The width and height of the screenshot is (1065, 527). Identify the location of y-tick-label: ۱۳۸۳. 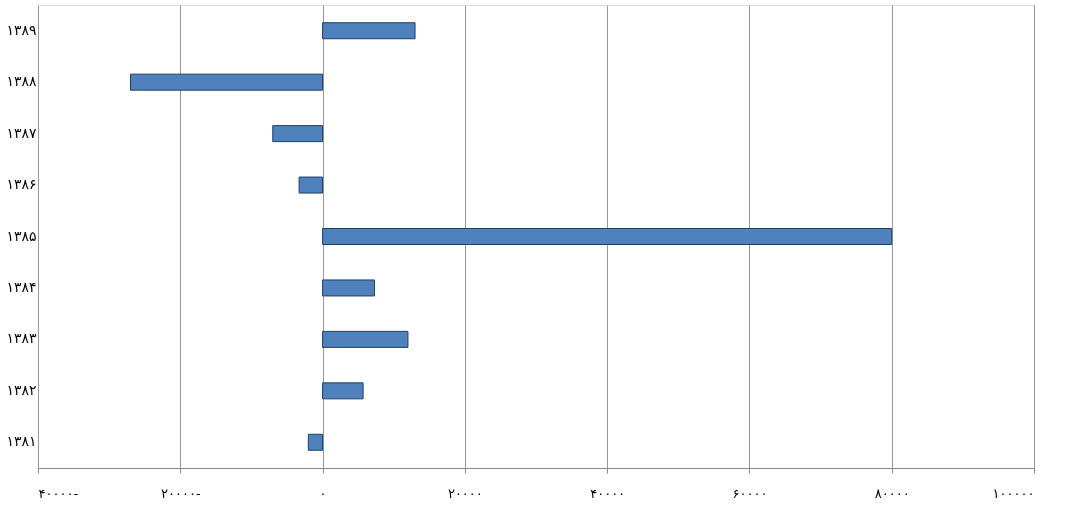
(21, 338).